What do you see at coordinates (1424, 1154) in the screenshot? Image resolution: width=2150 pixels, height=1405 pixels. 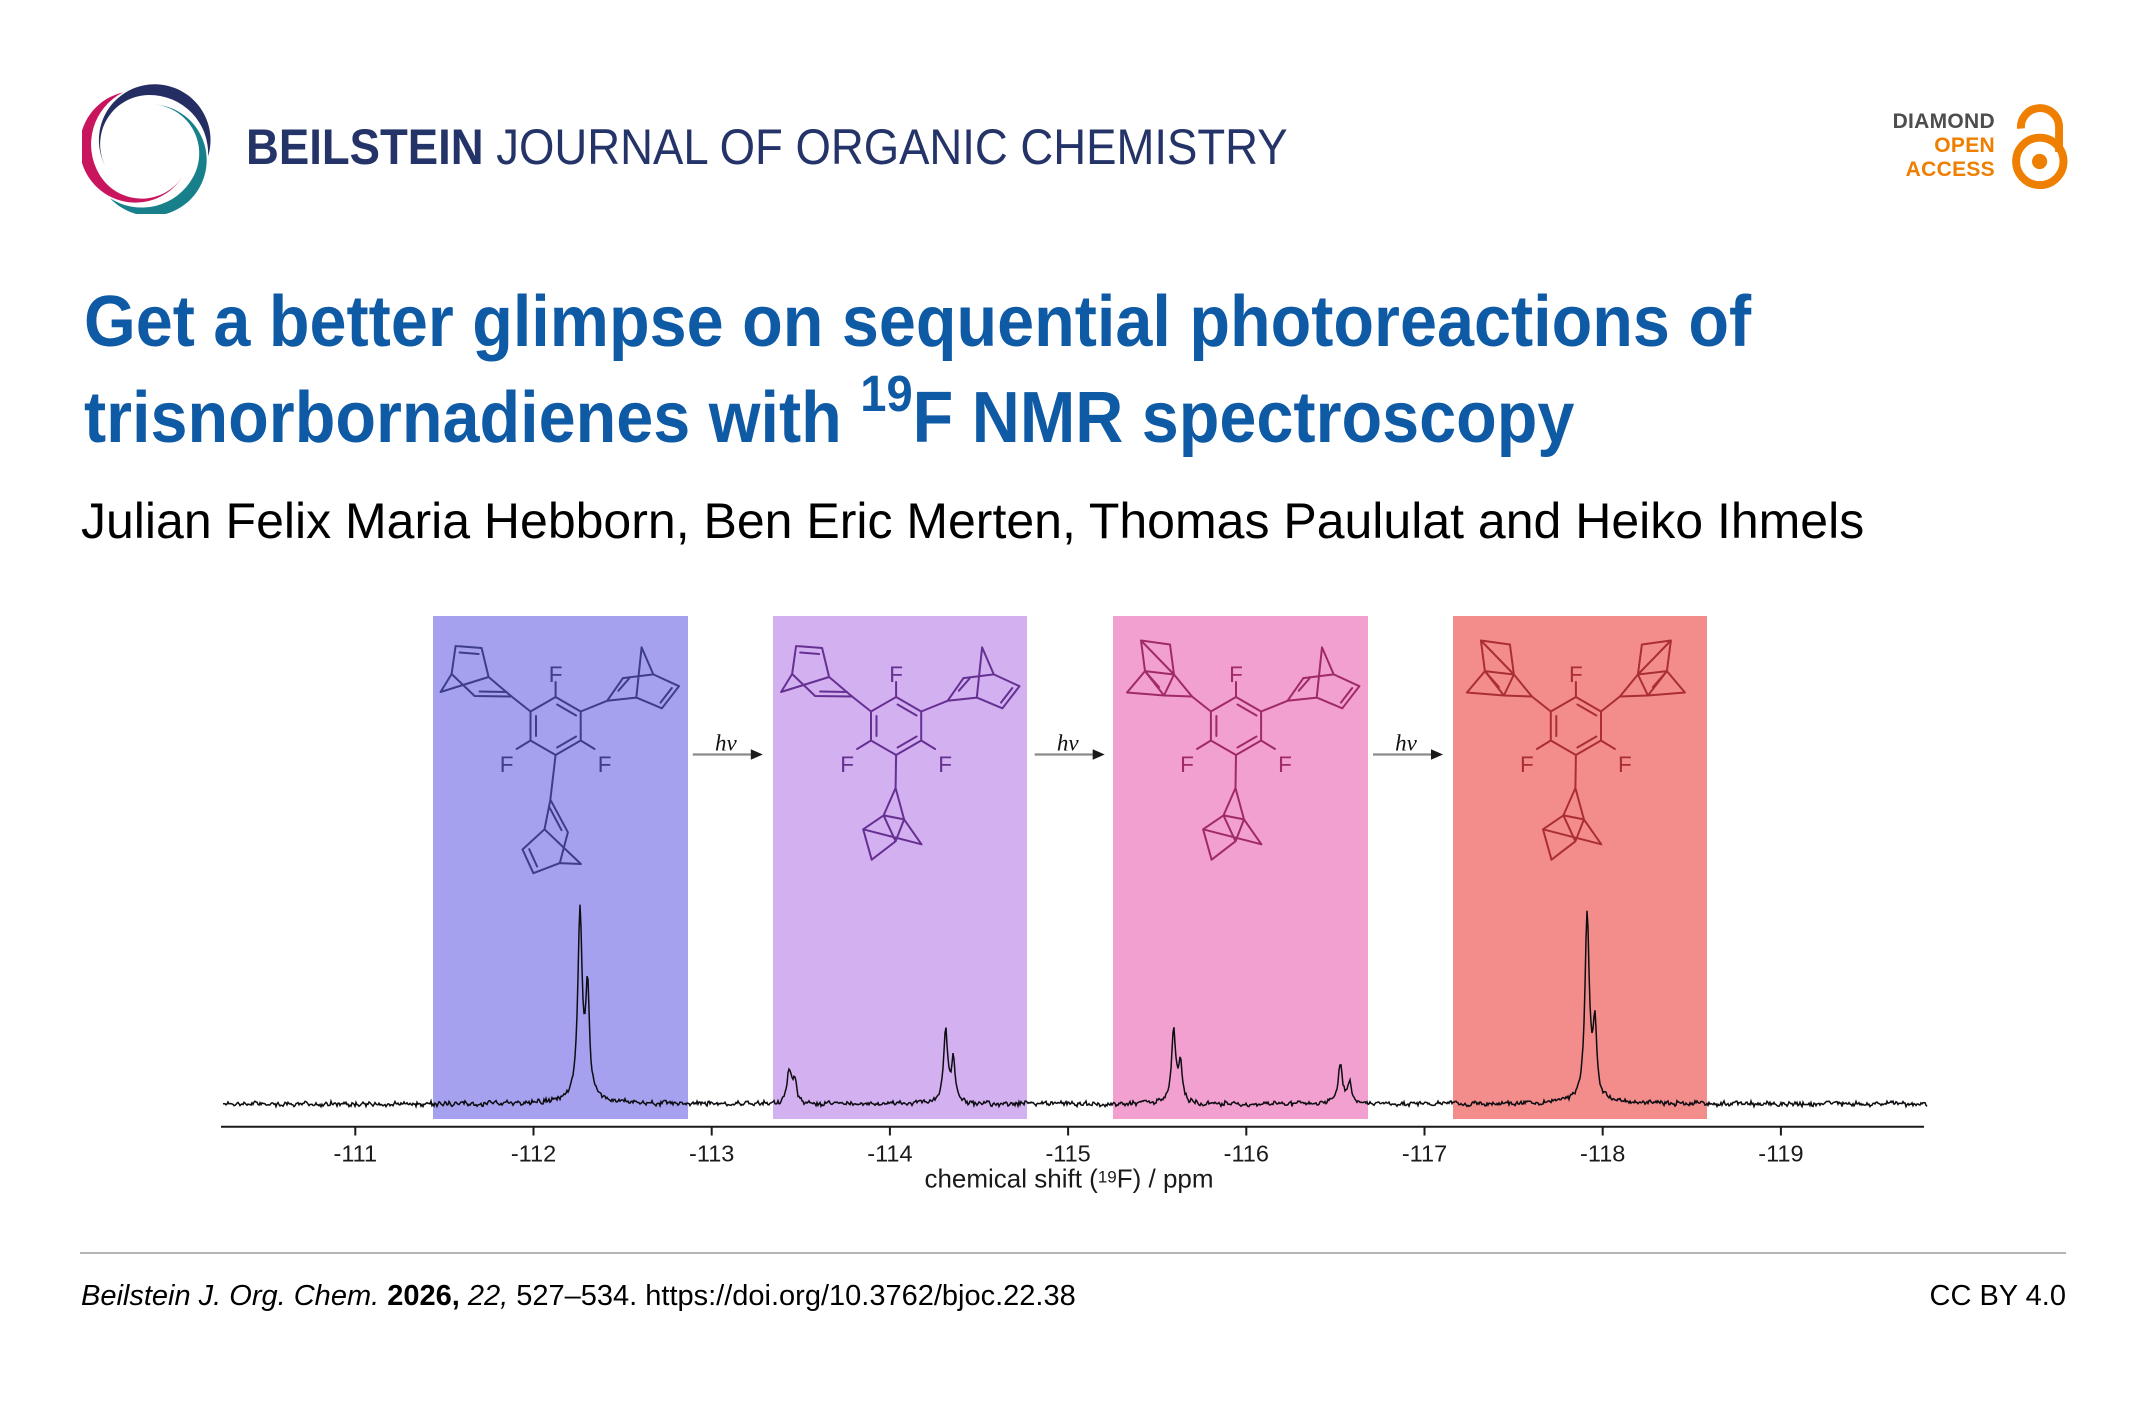 I see `svg-text: -117` at bounding box center [1424, 1154].